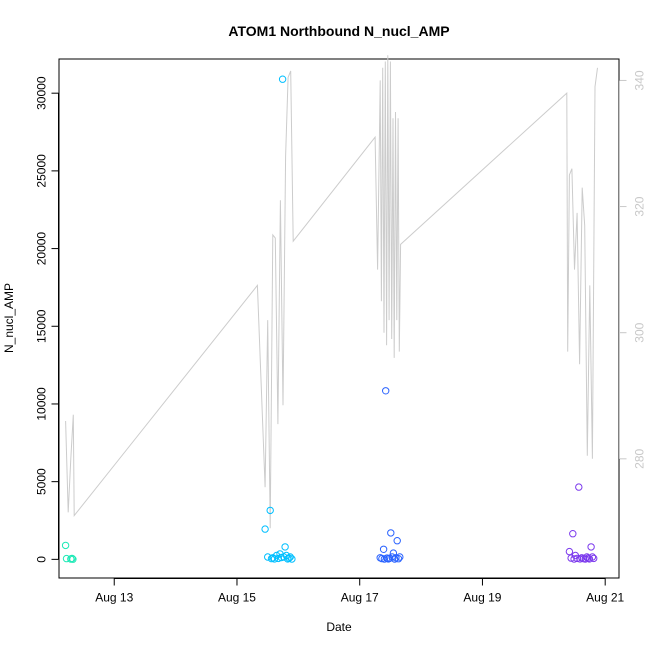 This screenshot has height=650, width=650. Describe the element at coordinates (42, 404) in the screenshot. I see `y-tick-label: 10000` at that location.